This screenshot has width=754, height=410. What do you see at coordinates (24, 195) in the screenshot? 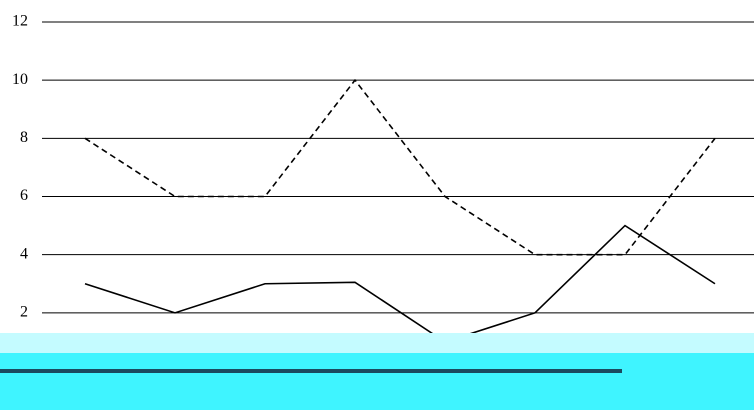
I see `y-tick-label: 6` at bounding box center [24, 195].